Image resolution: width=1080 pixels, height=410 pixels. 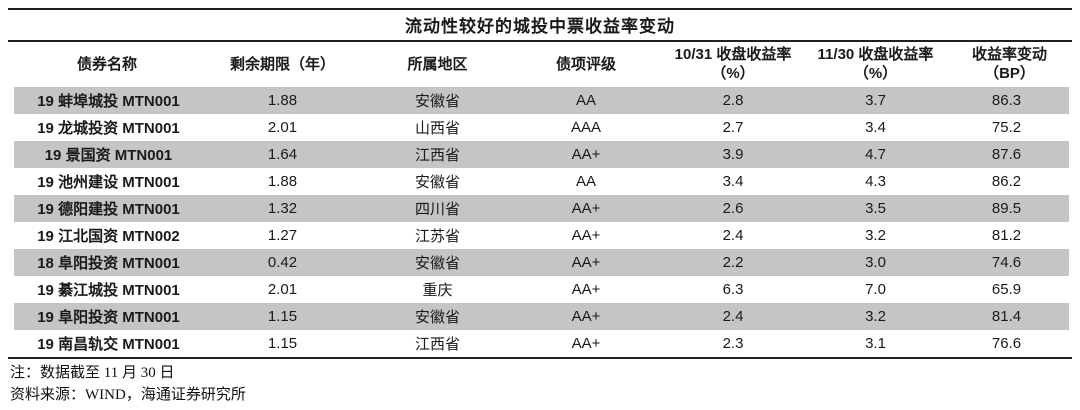 I want to click on table-row: 19 蚌埠城投 MTN001 1.88 安徽省 AA 2.8 3.7 86.3, so click(x=544, y=100).